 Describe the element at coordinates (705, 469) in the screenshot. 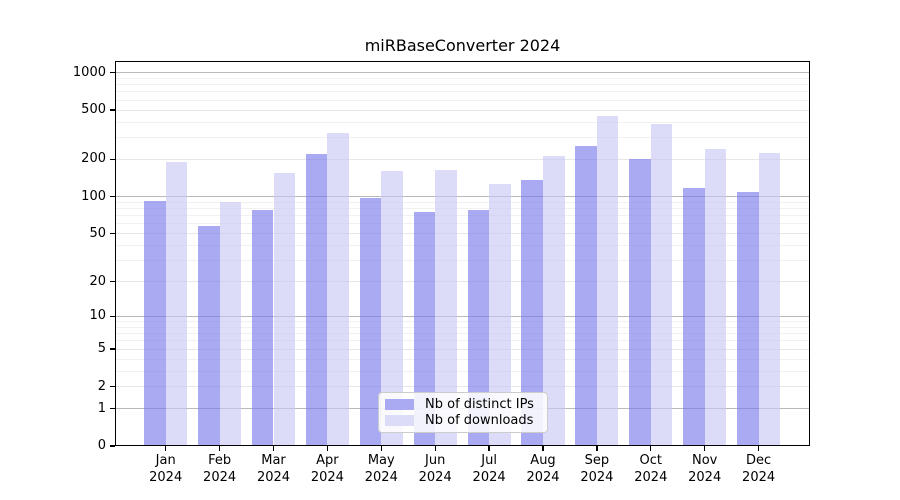

I see `x-tick-label-nov: Nov 2024` at that location.